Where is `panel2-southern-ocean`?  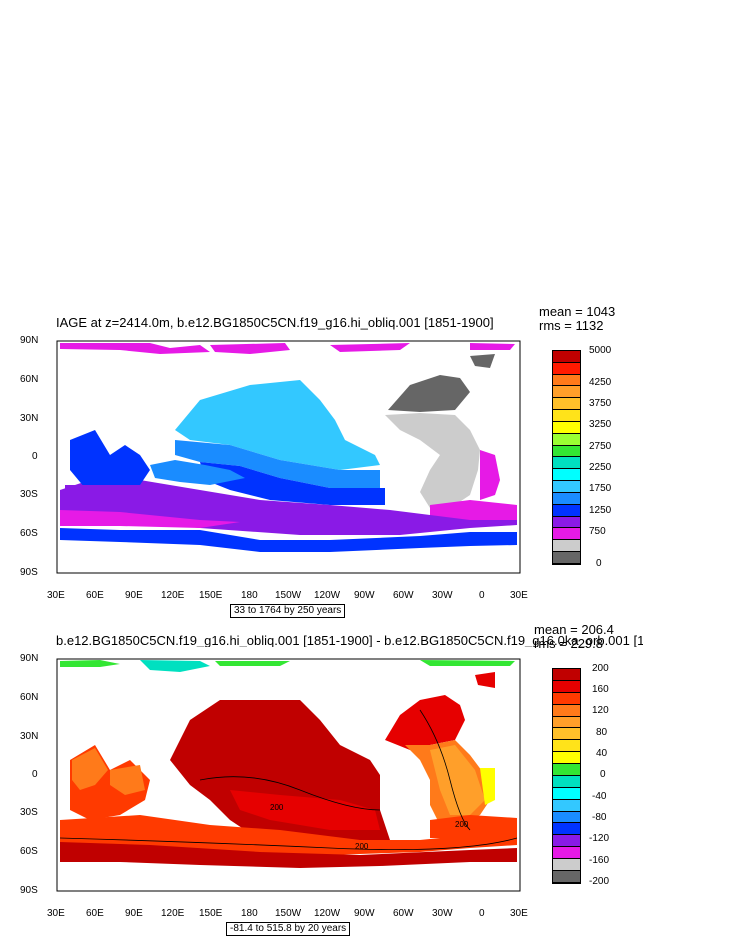
panel2-southern-ocean is located at coordinates (288, 835).